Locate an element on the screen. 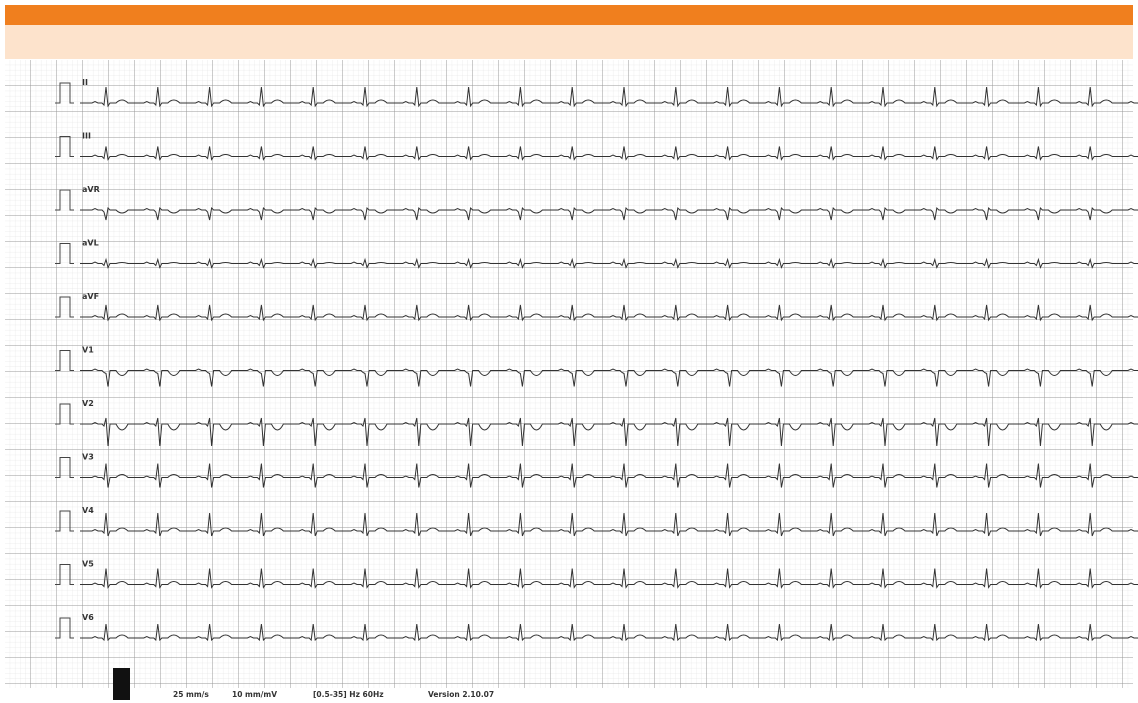  speed: 25 mm/s is located at coordinates (191, 694).